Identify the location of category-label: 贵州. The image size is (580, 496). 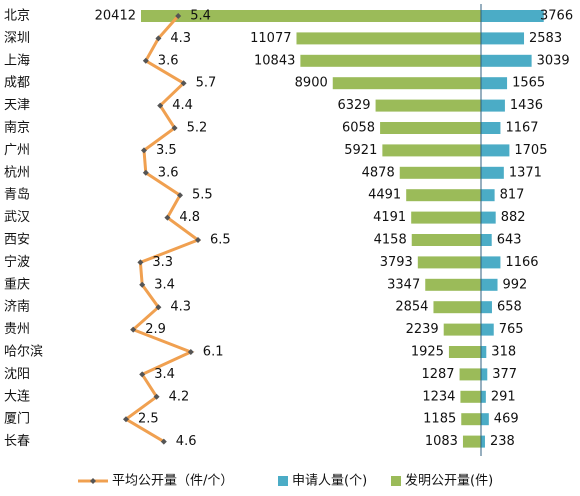
(17, 329).